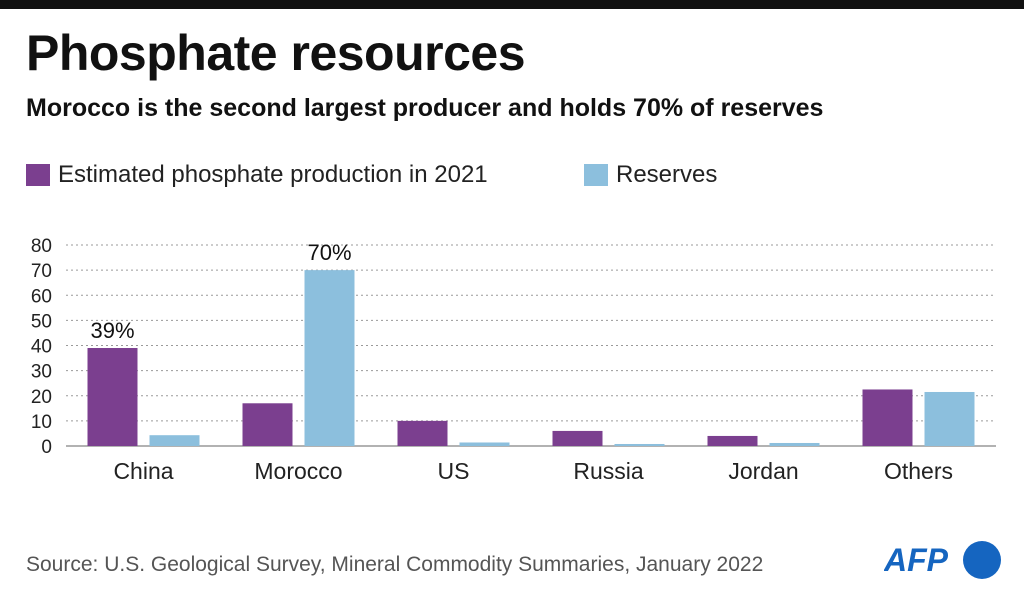  Describe the element at coordinates (41, 271) in the screenshot. I see `y-tick-label: 70` at that location.